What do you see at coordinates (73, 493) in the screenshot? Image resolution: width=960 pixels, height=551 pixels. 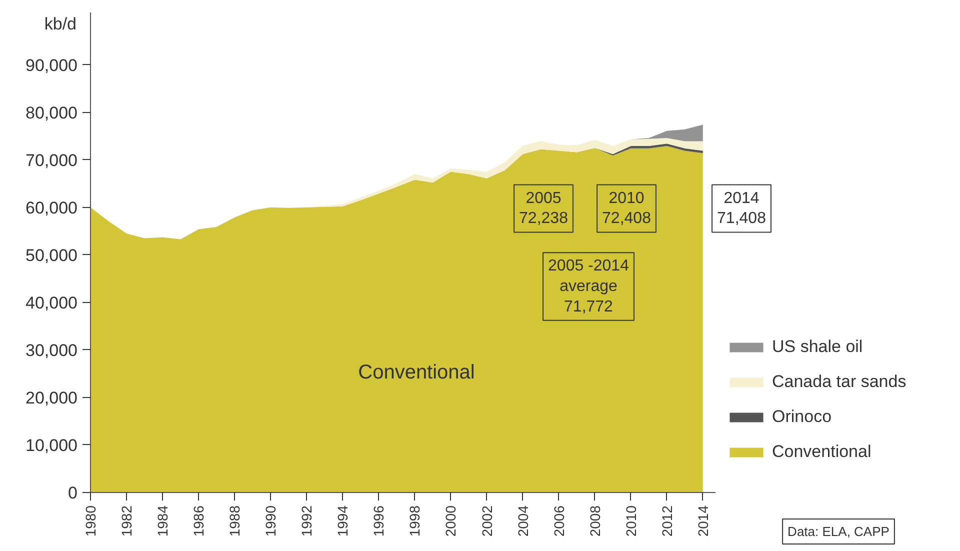 I see `y-tick-label: 0` at bounding box center [73, 493].